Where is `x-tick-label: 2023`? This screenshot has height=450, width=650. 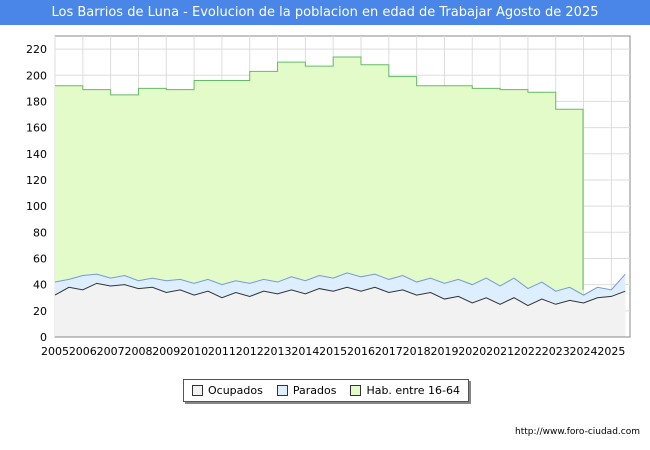
x-tick-label: 2023 is located at coordinates (556, 351).